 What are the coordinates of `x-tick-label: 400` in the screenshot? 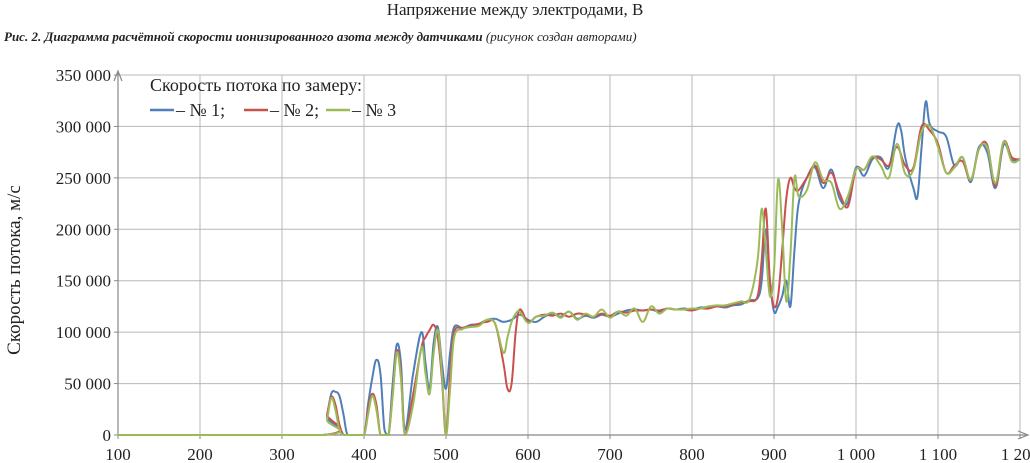 It's located at (364, 454).